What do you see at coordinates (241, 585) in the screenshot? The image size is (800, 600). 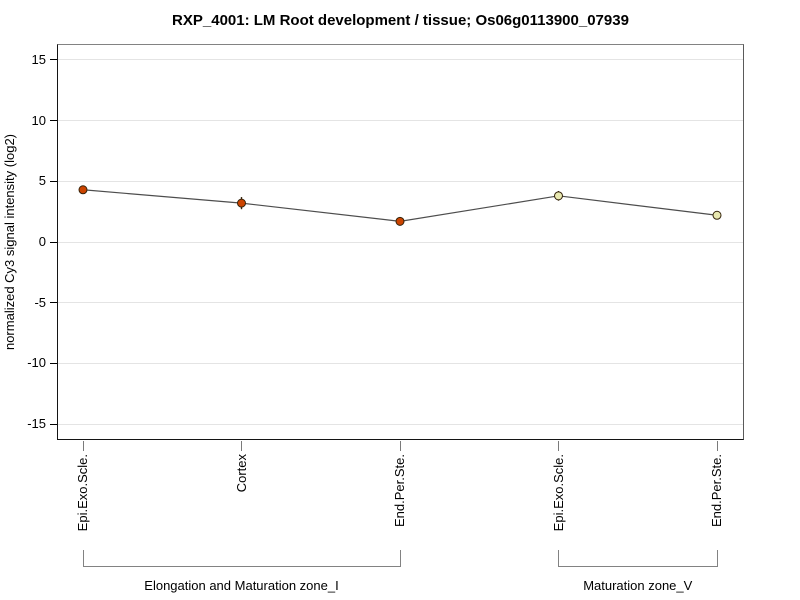 I see `group-label: Elongation and Maturation zone_I` at bounding box center [241, 585].